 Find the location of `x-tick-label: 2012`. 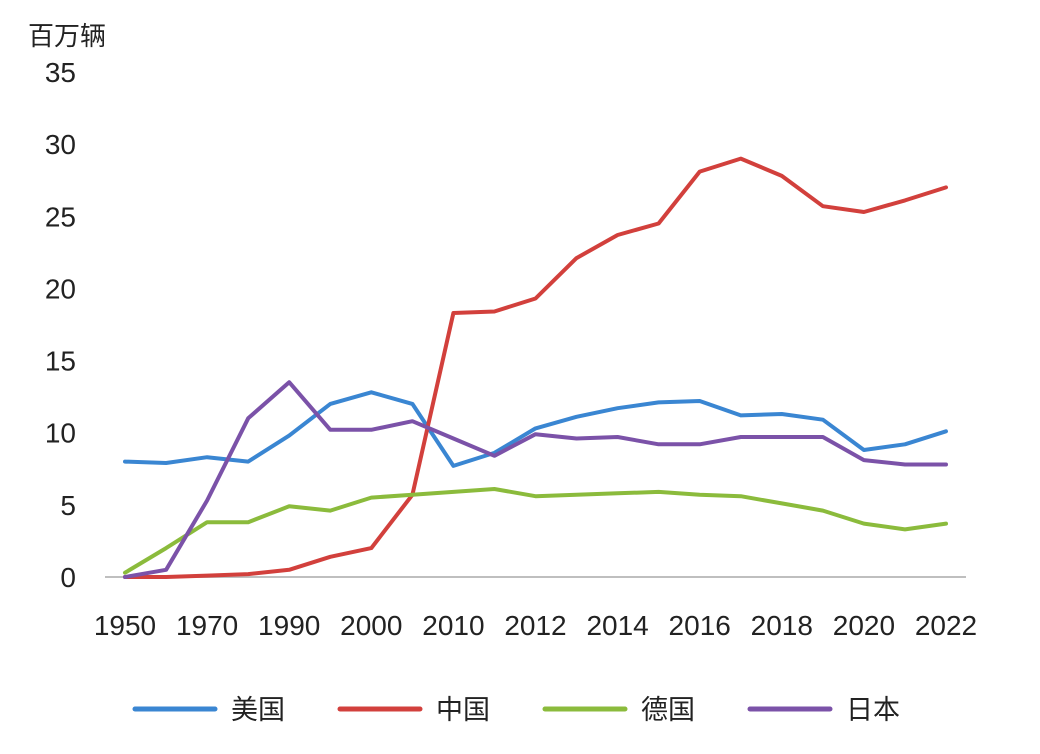

x-tick-label: 2012 is located at coordinates (535, 625).